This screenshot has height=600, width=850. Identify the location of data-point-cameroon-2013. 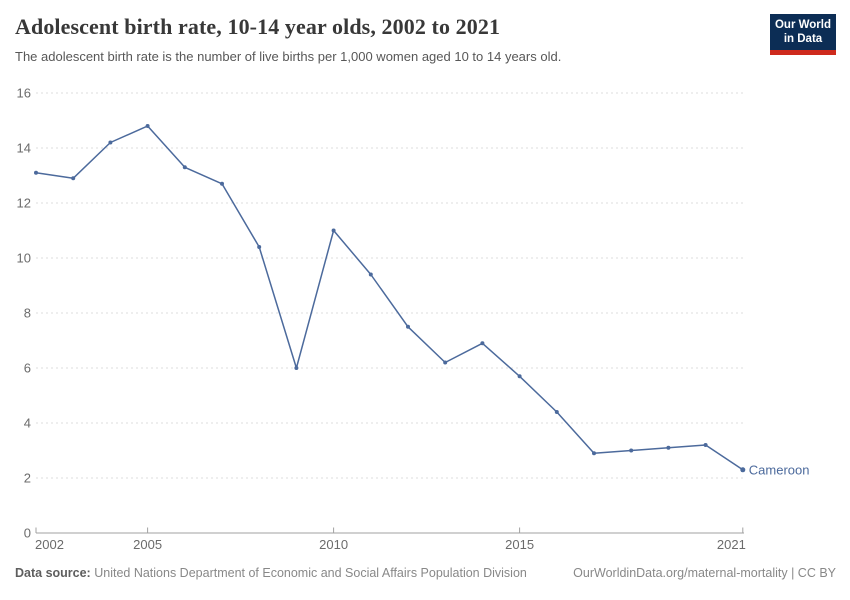
(445, 362).